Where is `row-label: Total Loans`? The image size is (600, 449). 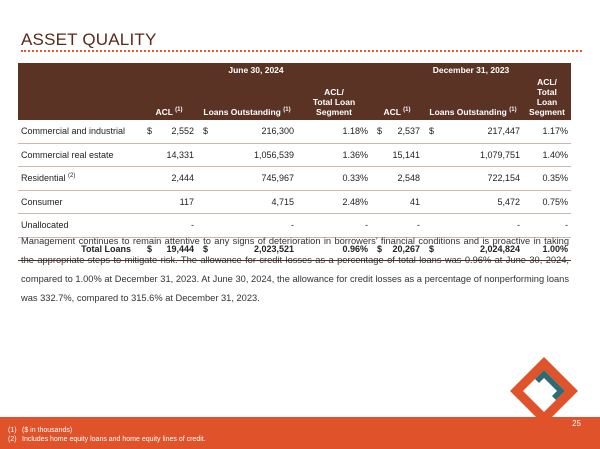 row-label: Total Loans is located at coordinates (79, 248).